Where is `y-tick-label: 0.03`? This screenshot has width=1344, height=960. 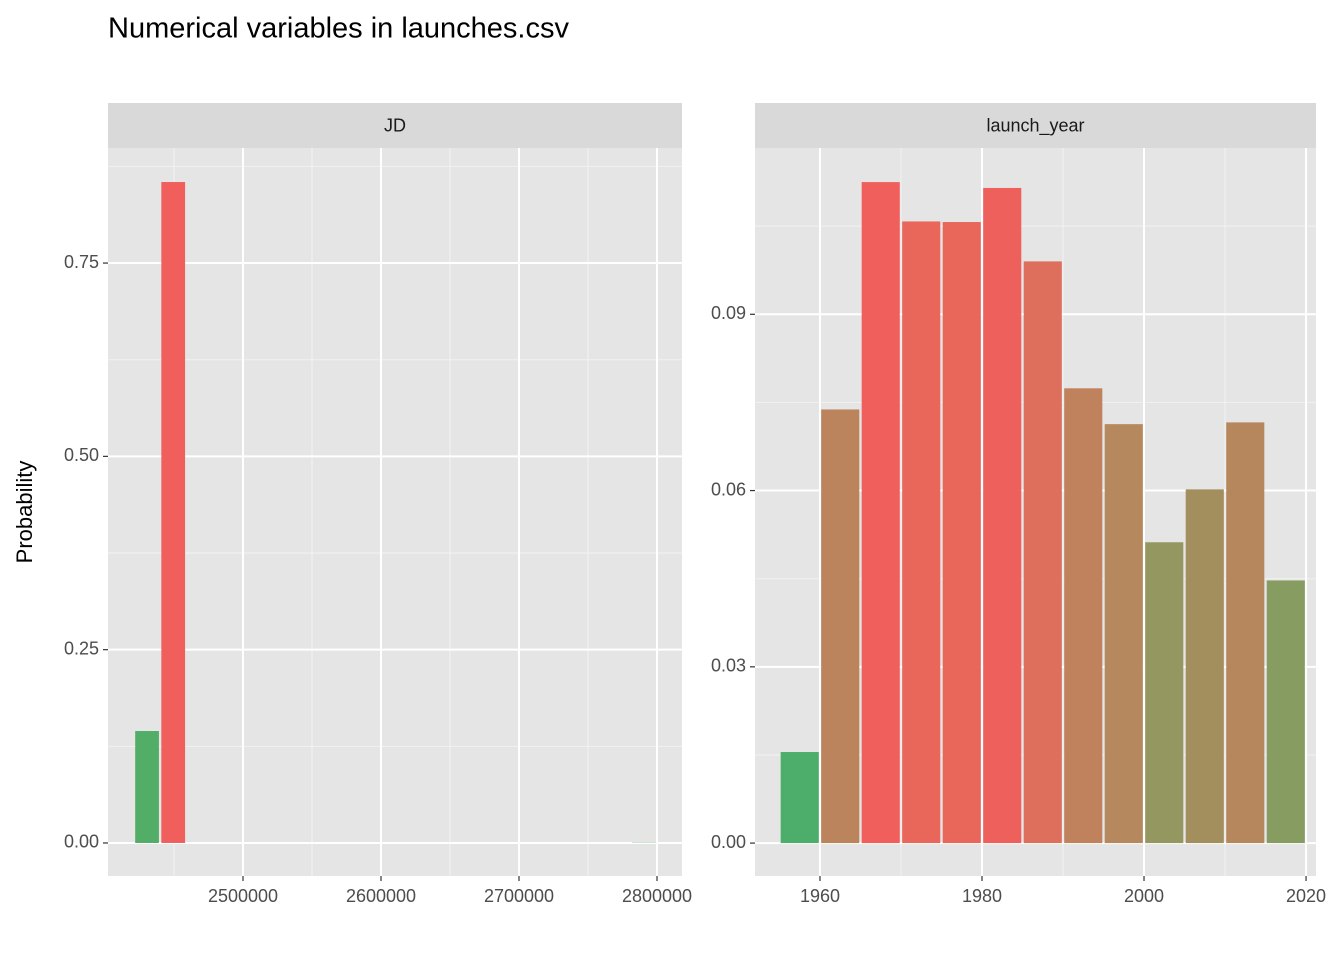 y-tick-label: 0.03 is located at coordinates (728, 666).